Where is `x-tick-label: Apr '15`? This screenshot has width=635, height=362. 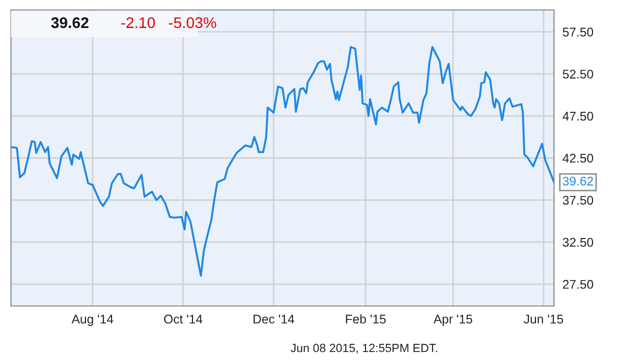
x-tick-label: Apr '15 is located at coordinates (453, 320).